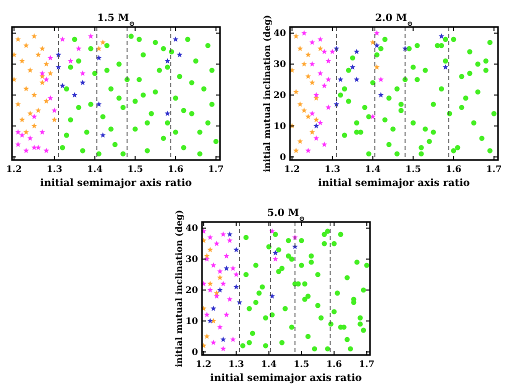  I want to click on y-tick-label: 20, so click(191, 291).